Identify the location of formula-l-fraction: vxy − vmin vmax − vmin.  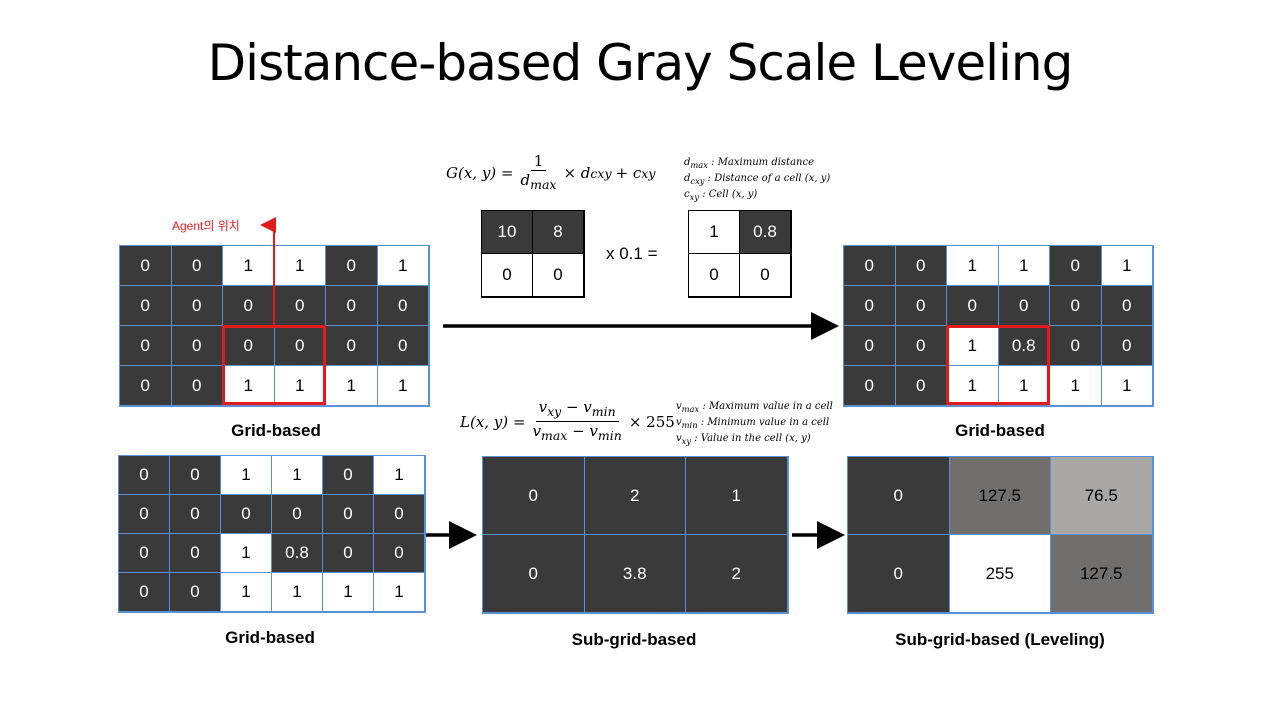
(577, 420).